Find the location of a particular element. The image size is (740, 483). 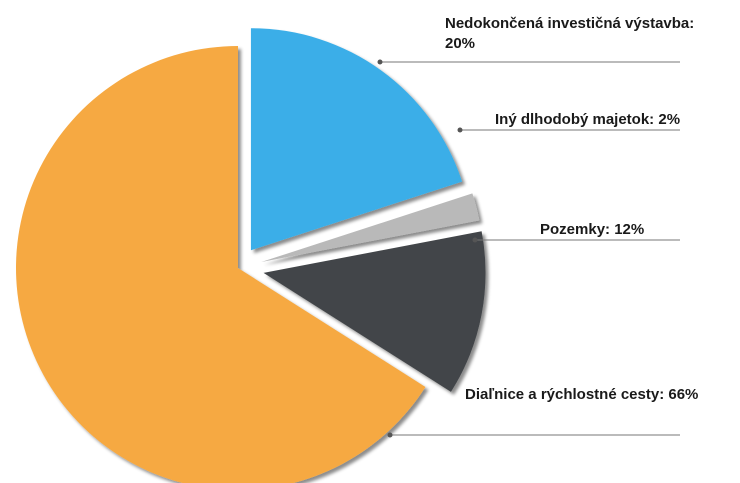

slice-label: Diaľnice a rýchlostné cesty: 66% is located at coordinates (585, 395).